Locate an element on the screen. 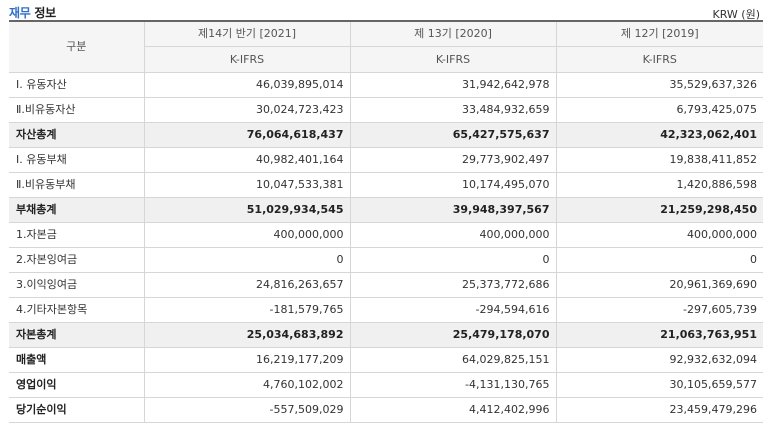 The image size is (773, 431). row-label: 매출액 is located at coordinates (77, 360).